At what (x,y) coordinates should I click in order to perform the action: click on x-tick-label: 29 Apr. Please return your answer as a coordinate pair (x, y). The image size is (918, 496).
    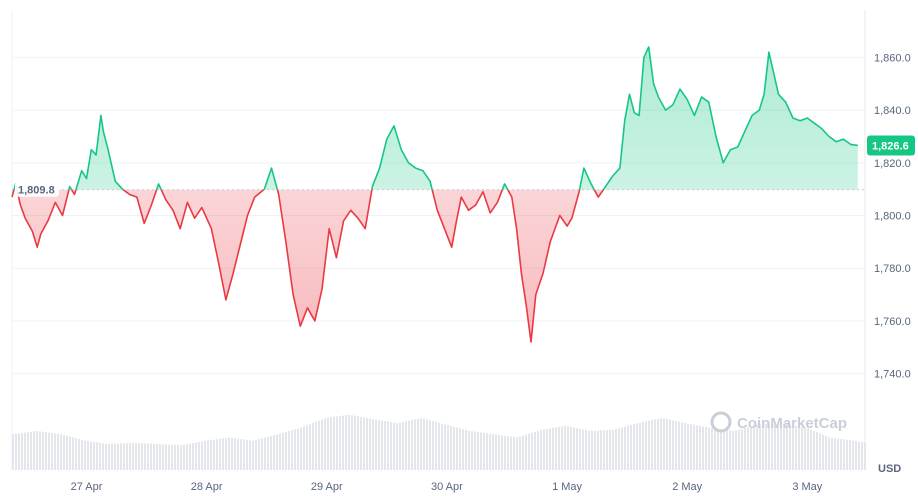
    Looking at the image, I should click on (327, 487).